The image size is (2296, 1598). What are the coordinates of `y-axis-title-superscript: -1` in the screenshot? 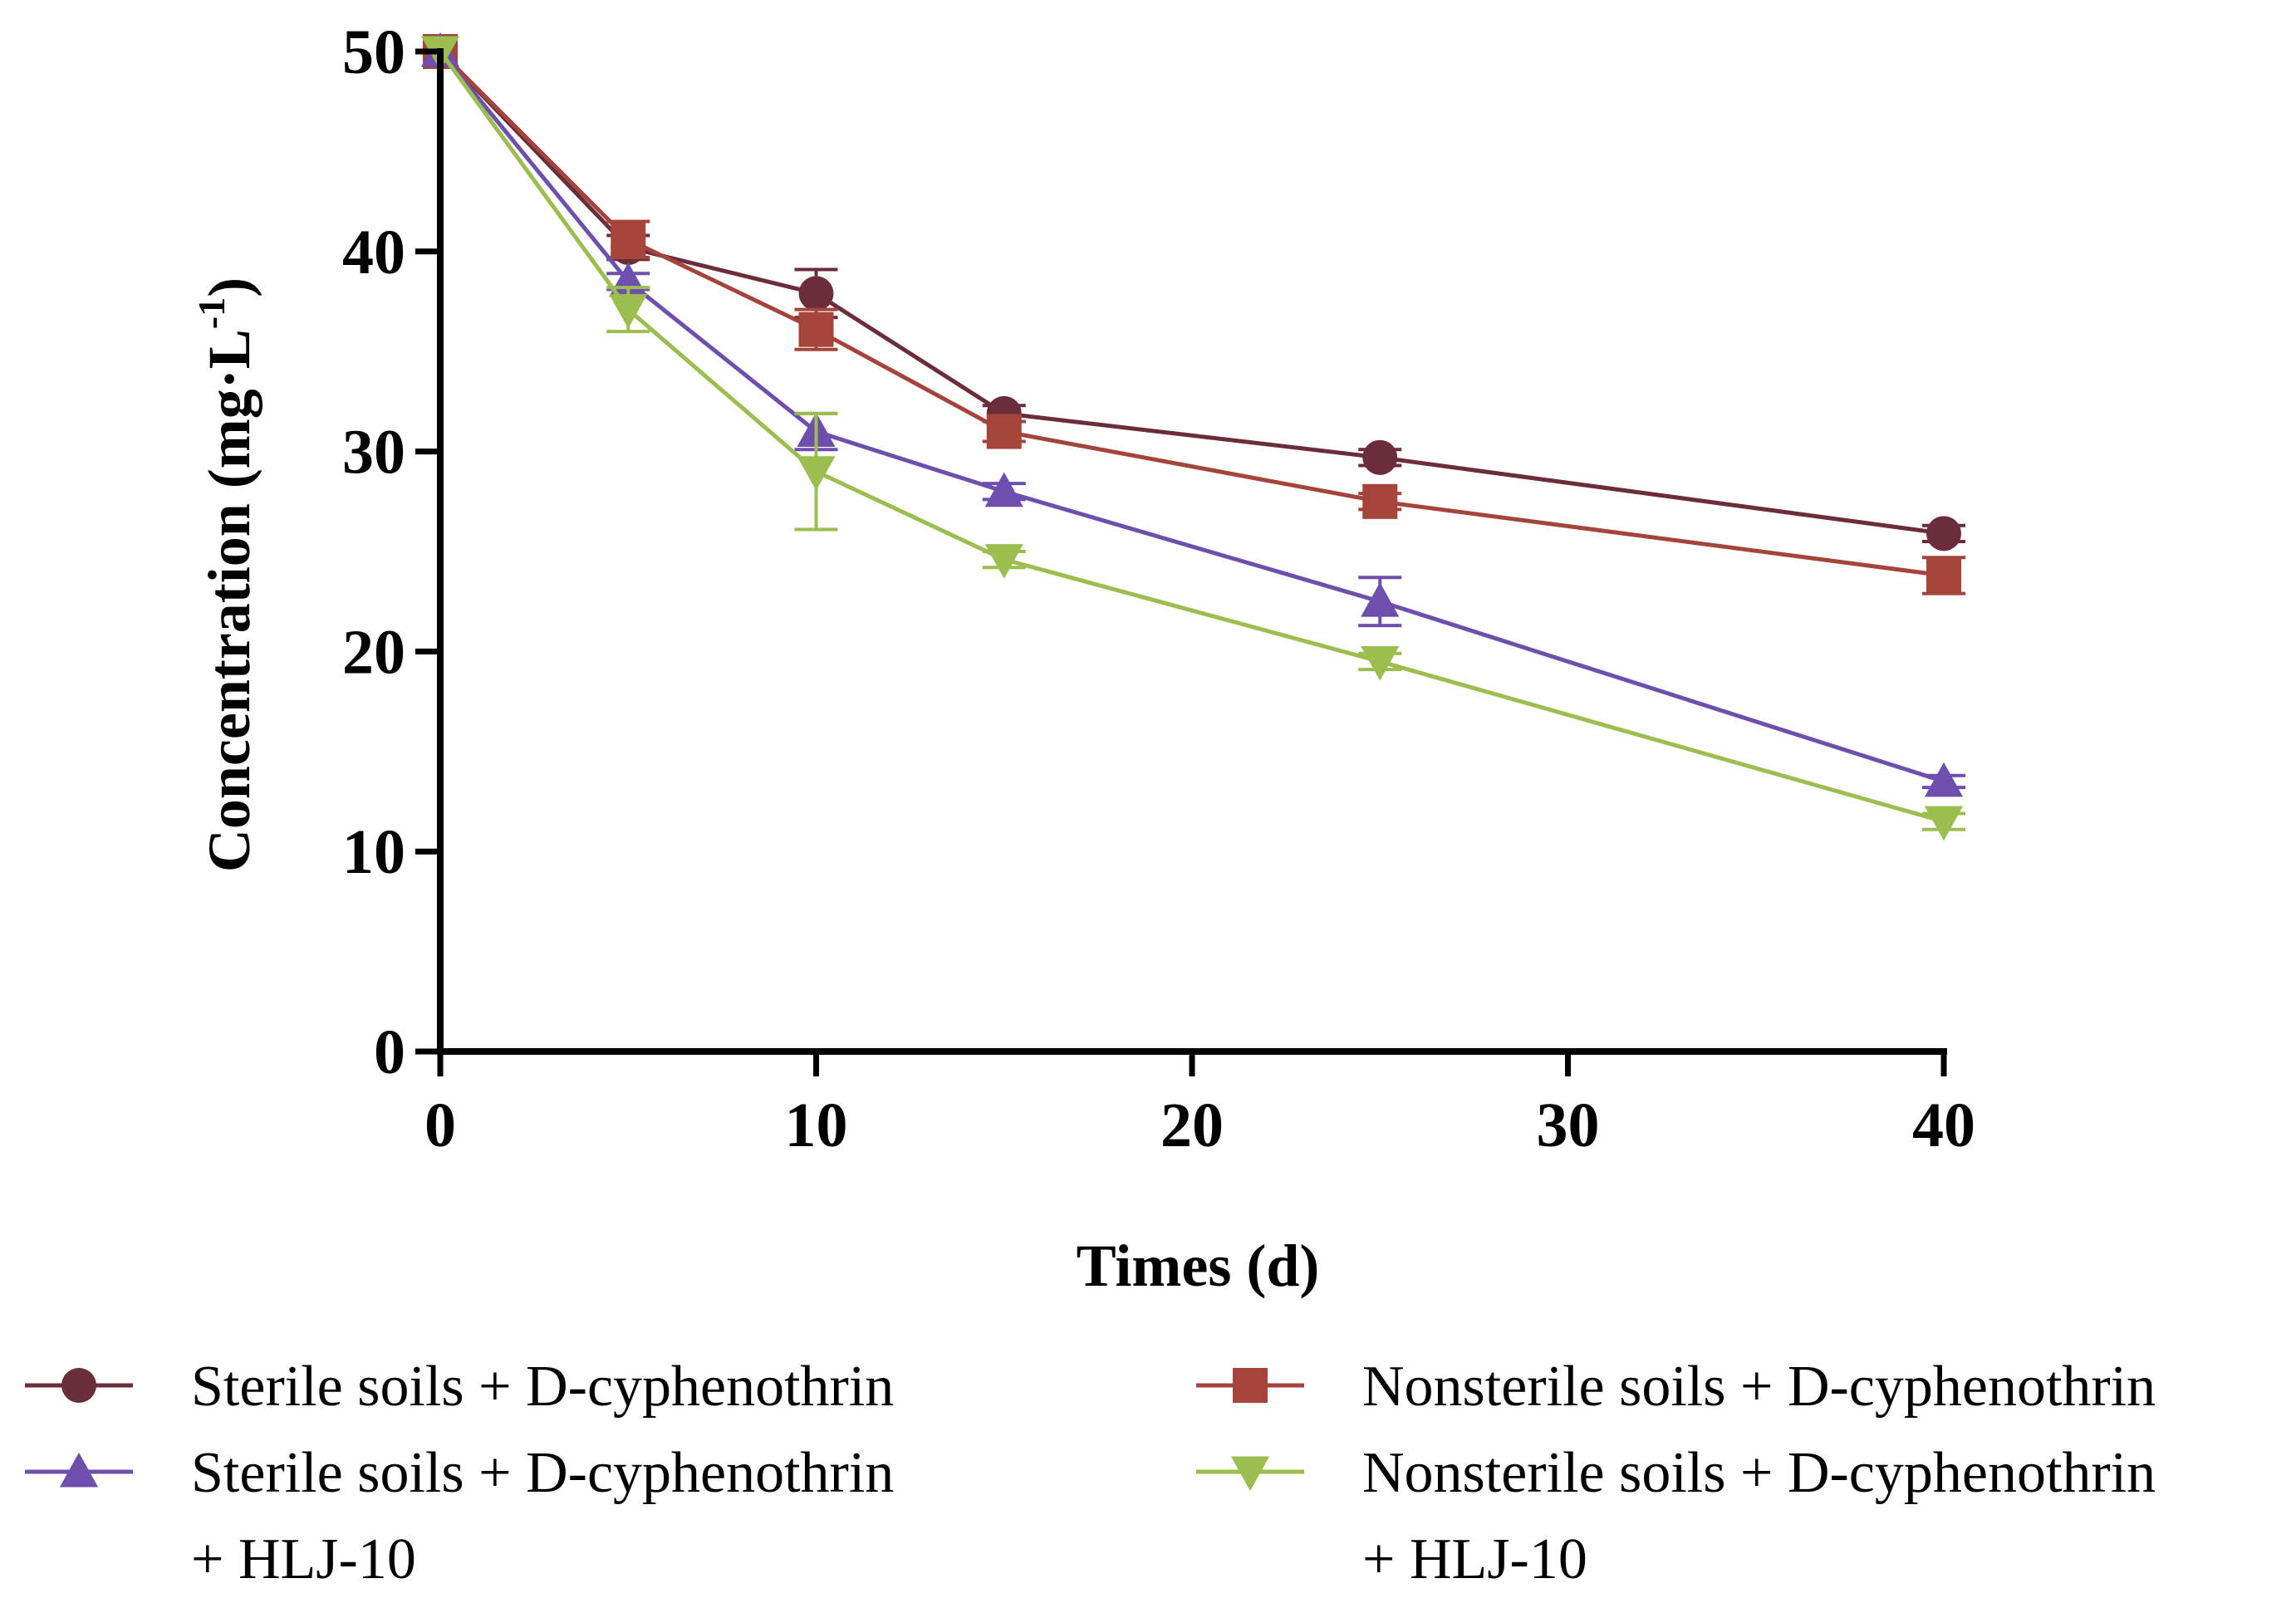 It's located at (211, 313).